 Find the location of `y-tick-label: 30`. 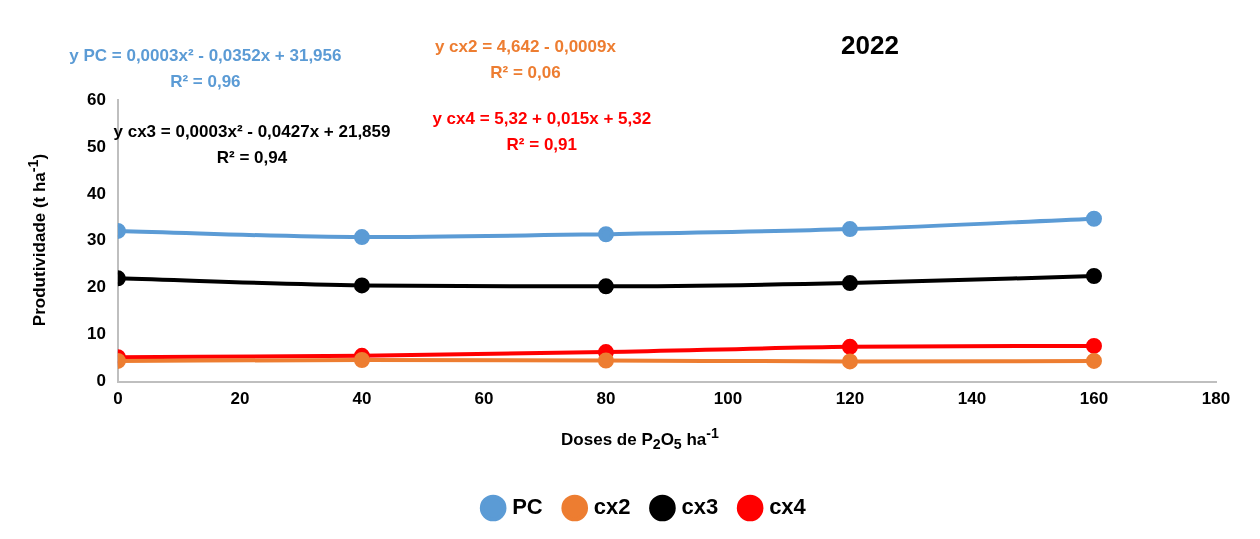

y-tick-label: 30 is located at coordinates (96, 240).